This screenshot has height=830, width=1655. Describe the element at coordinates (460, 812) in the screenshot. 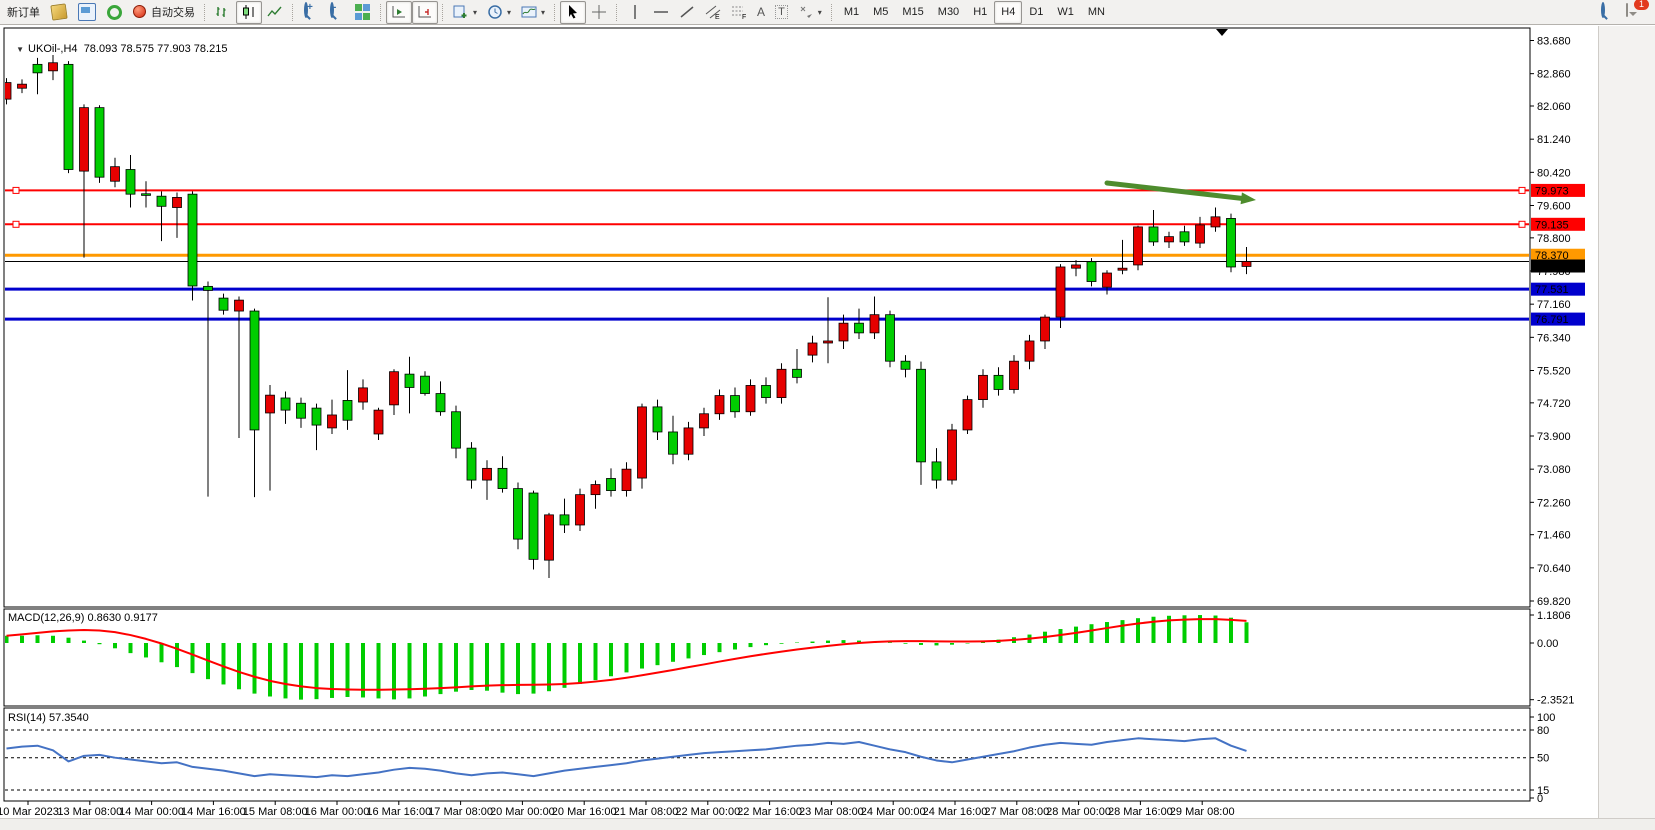

I see `svg-text: 17 Mar 08:00` at that location.